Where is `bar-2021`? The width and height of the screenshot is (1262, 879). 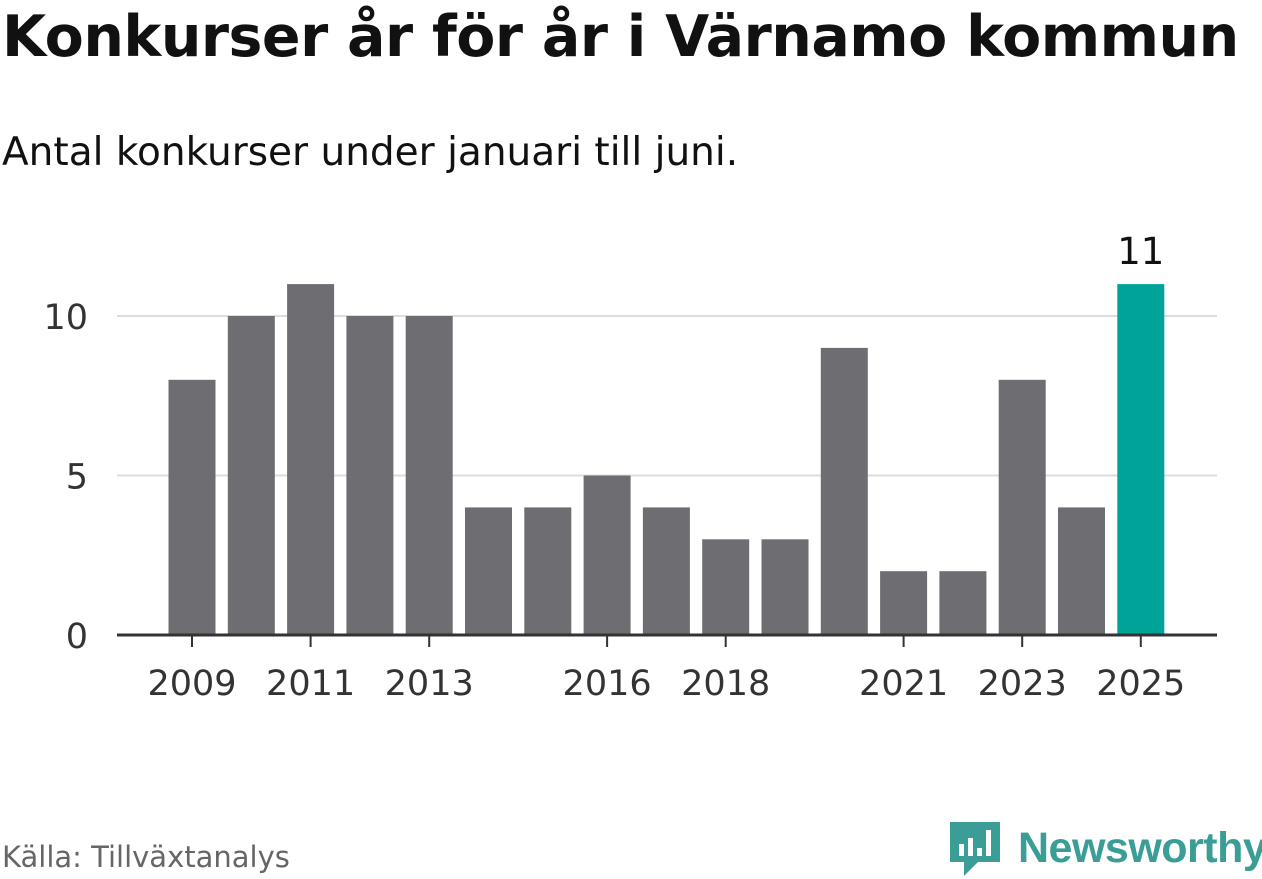 bar-2021 is located at coordinates (904, 603).